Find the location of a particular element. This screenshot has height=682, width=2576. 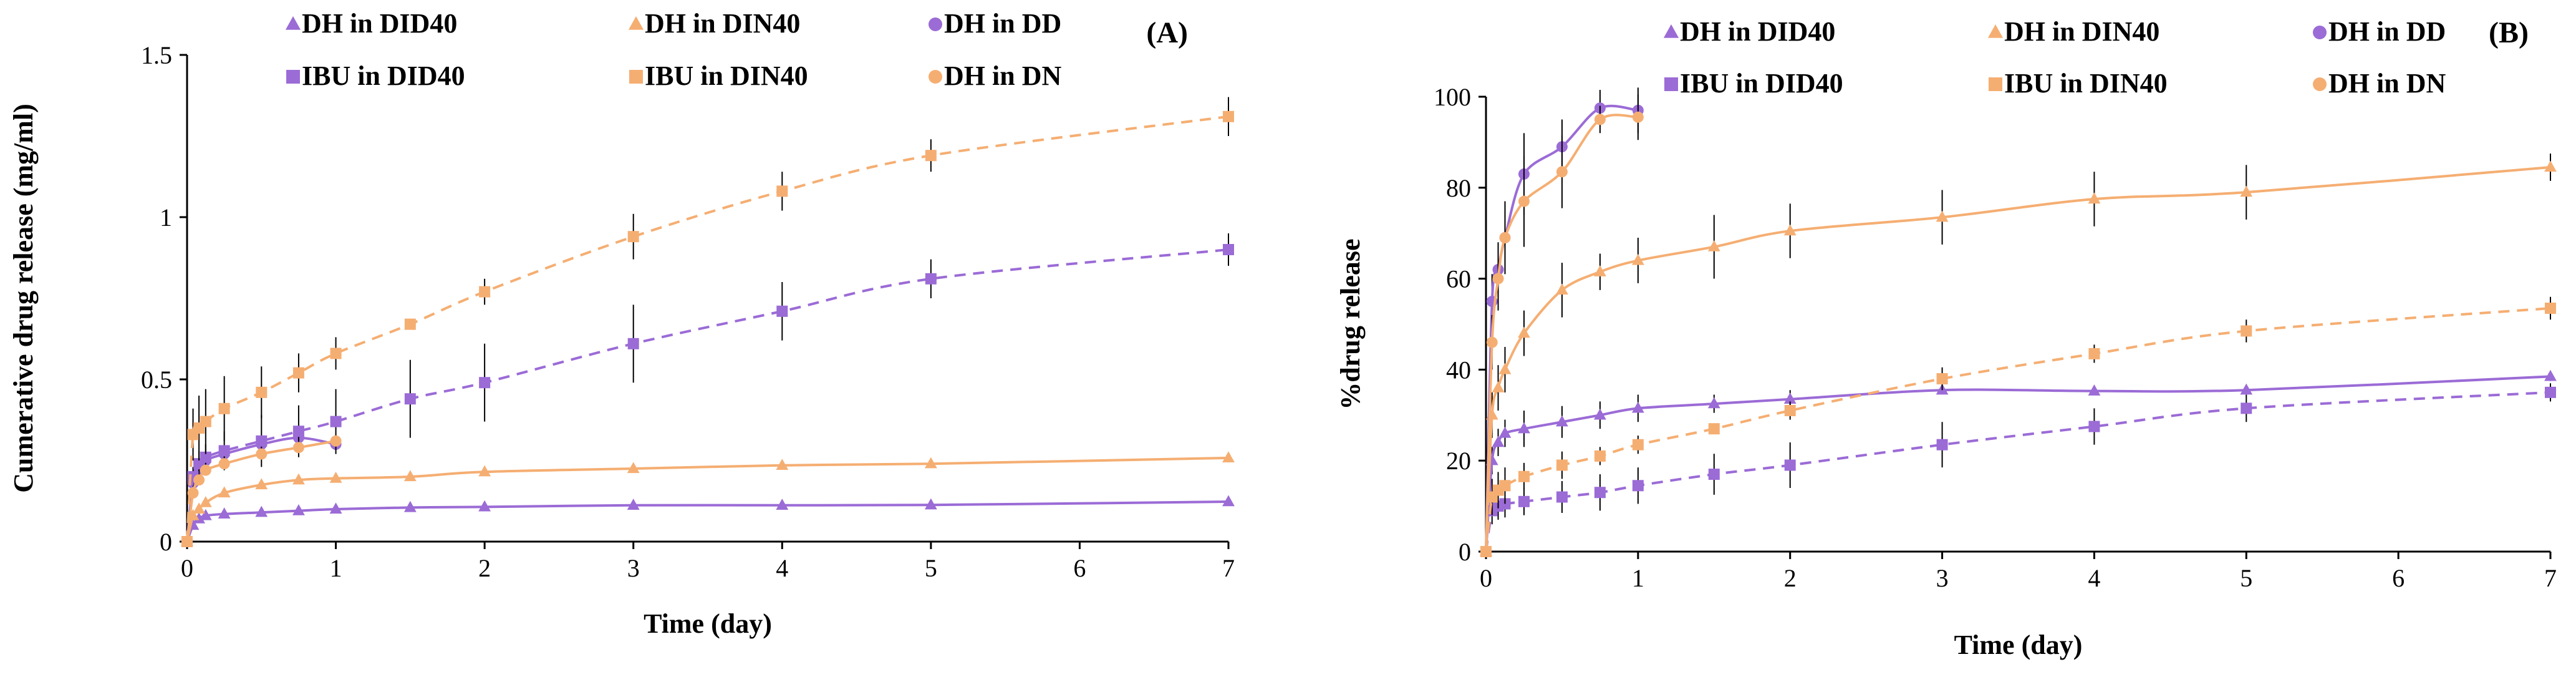

y-tick-label: 100 is located at coordinates (1452, 97).